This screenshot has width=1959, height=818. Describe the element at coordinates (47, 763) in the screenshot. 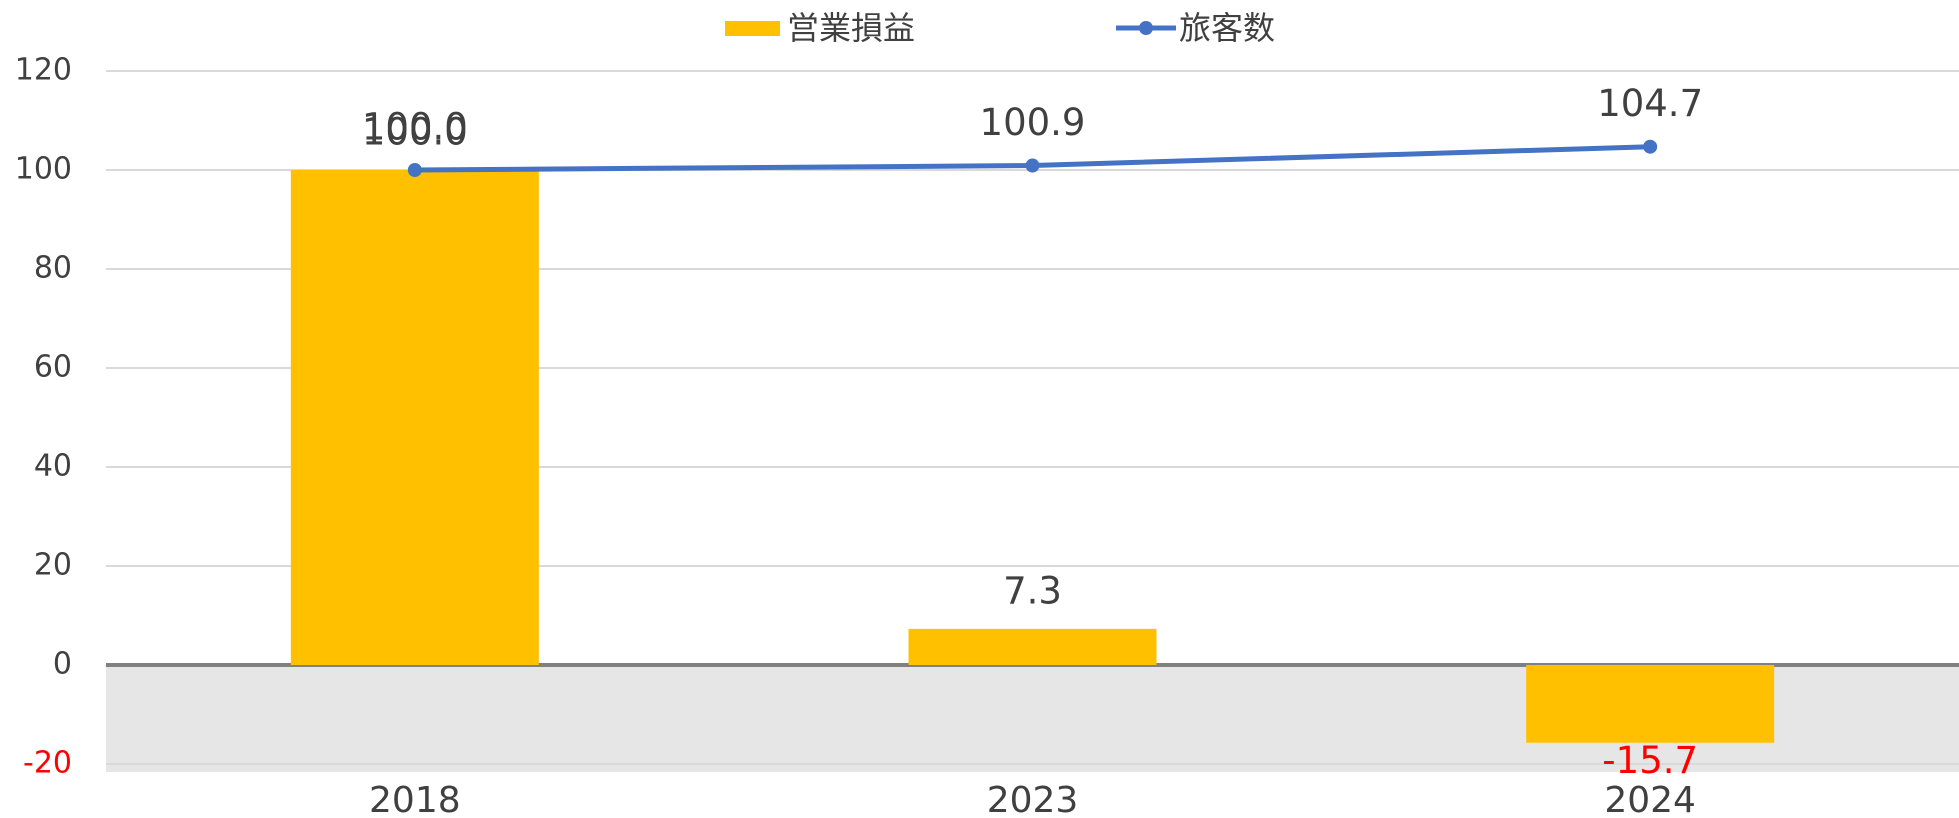

I see `y-tick-label: -20` at that location.